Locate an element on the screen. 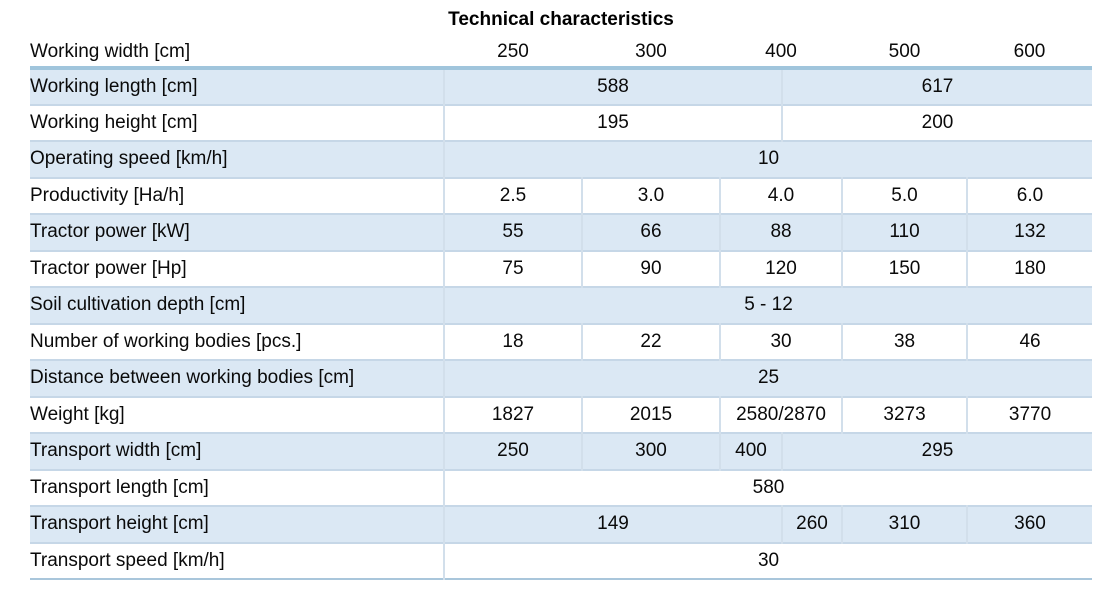 The image size is (1109, 601). row-label: Transport width [cm] is located at coordinates (116, 451).